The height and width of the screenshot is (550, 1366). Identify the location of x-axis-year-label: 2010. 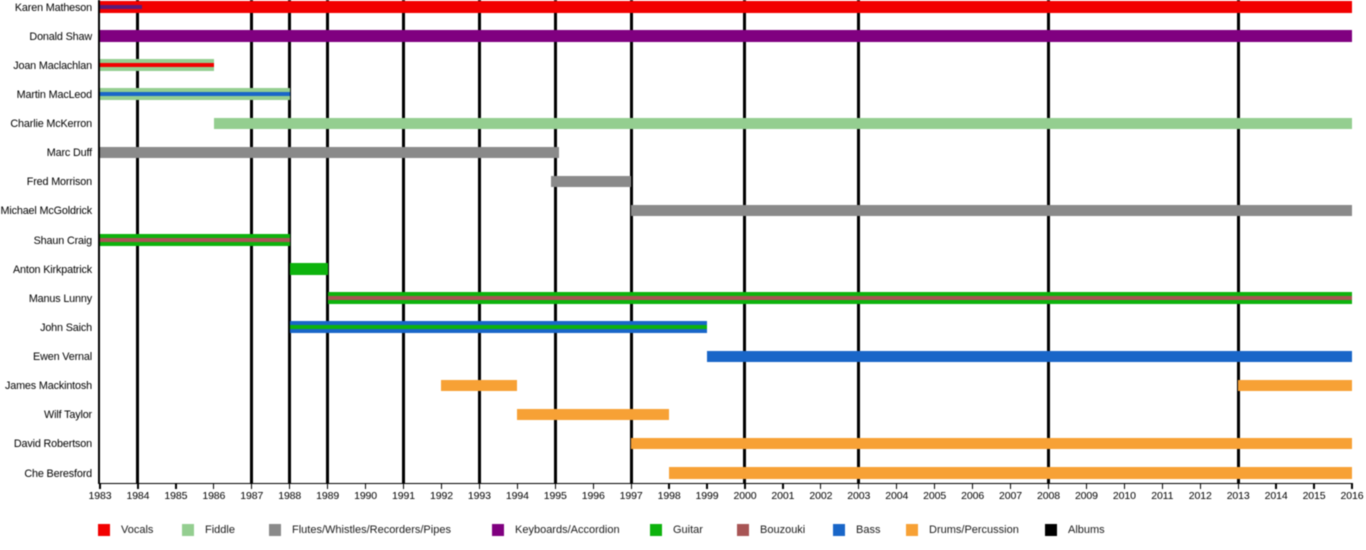
(1124, 496).